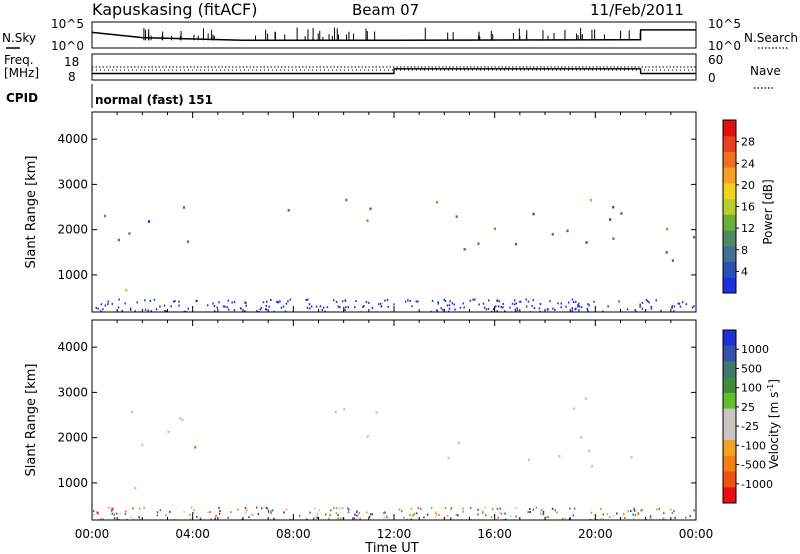 This screenshot has width=800, height=554. I want to click on ytick-label: 2000, so click(72, 438).